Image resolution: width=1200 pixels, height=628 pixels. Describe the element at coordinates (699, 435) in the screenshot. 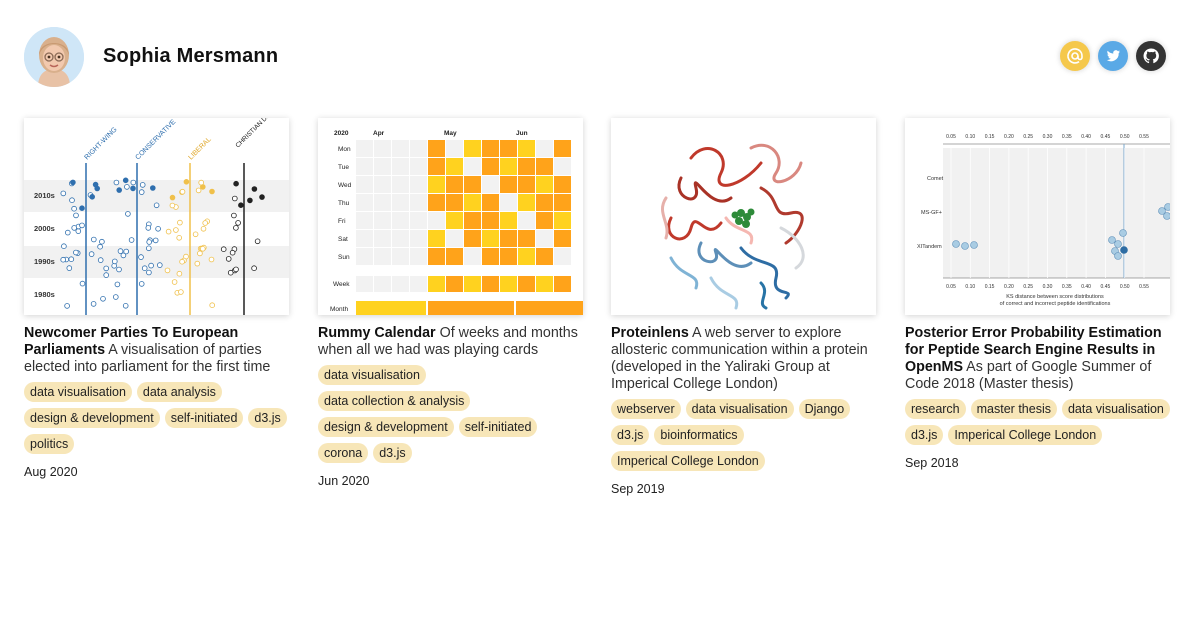

I see `tag: bioinformatics` at that location.